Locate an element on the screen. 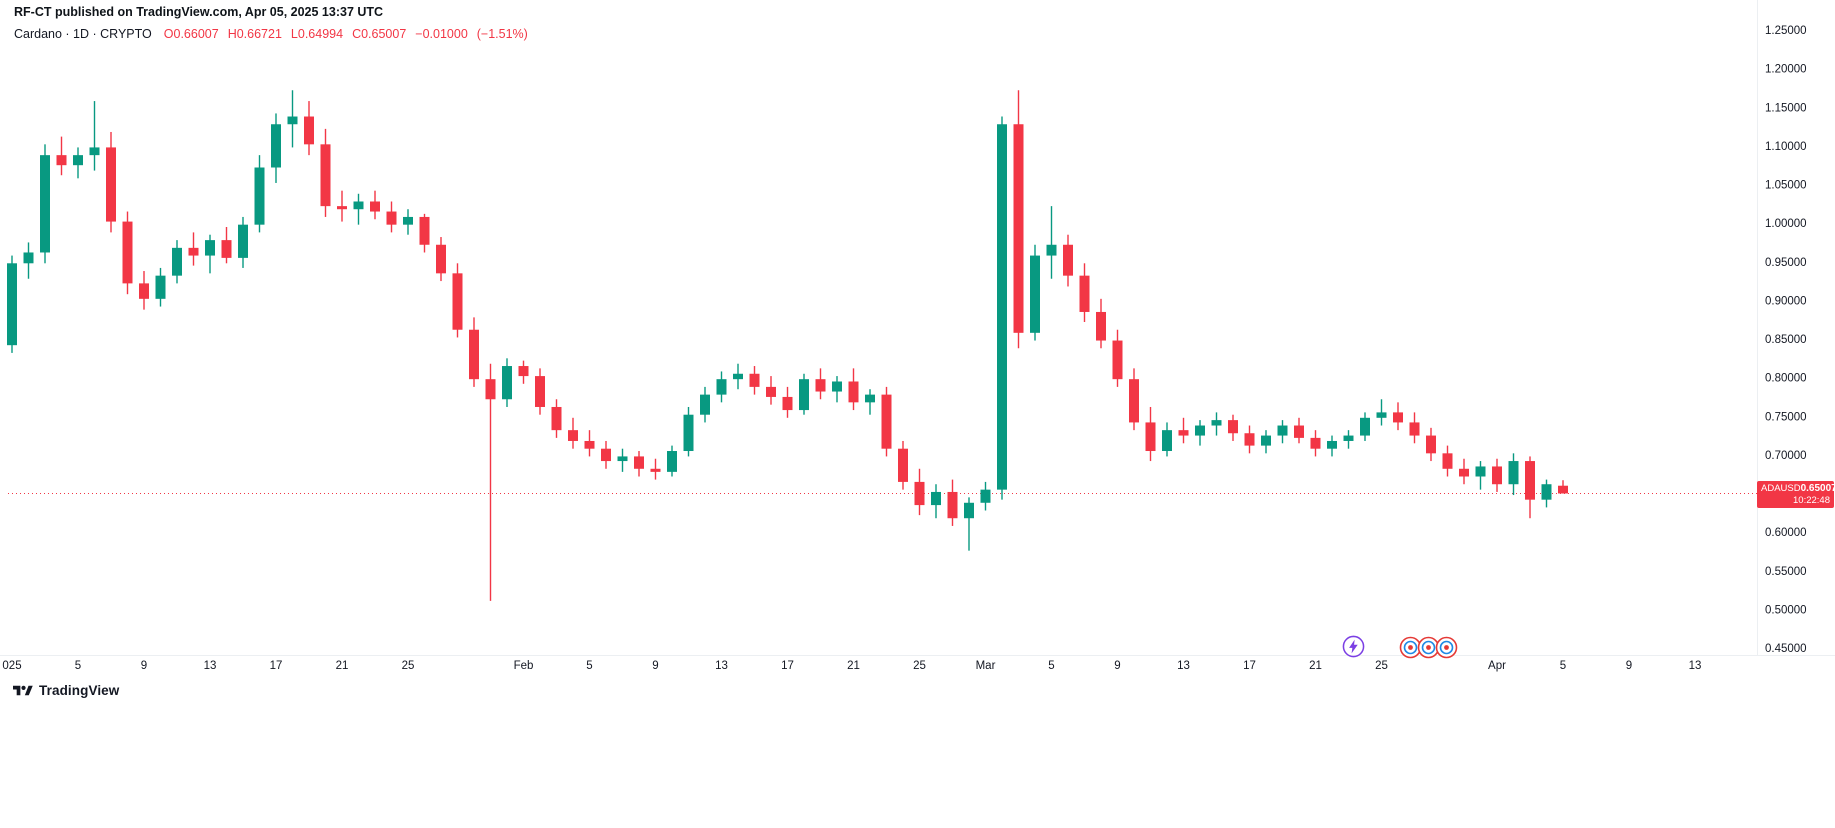  tradingview-logo: TradingView is located at coordinates (66, 690).